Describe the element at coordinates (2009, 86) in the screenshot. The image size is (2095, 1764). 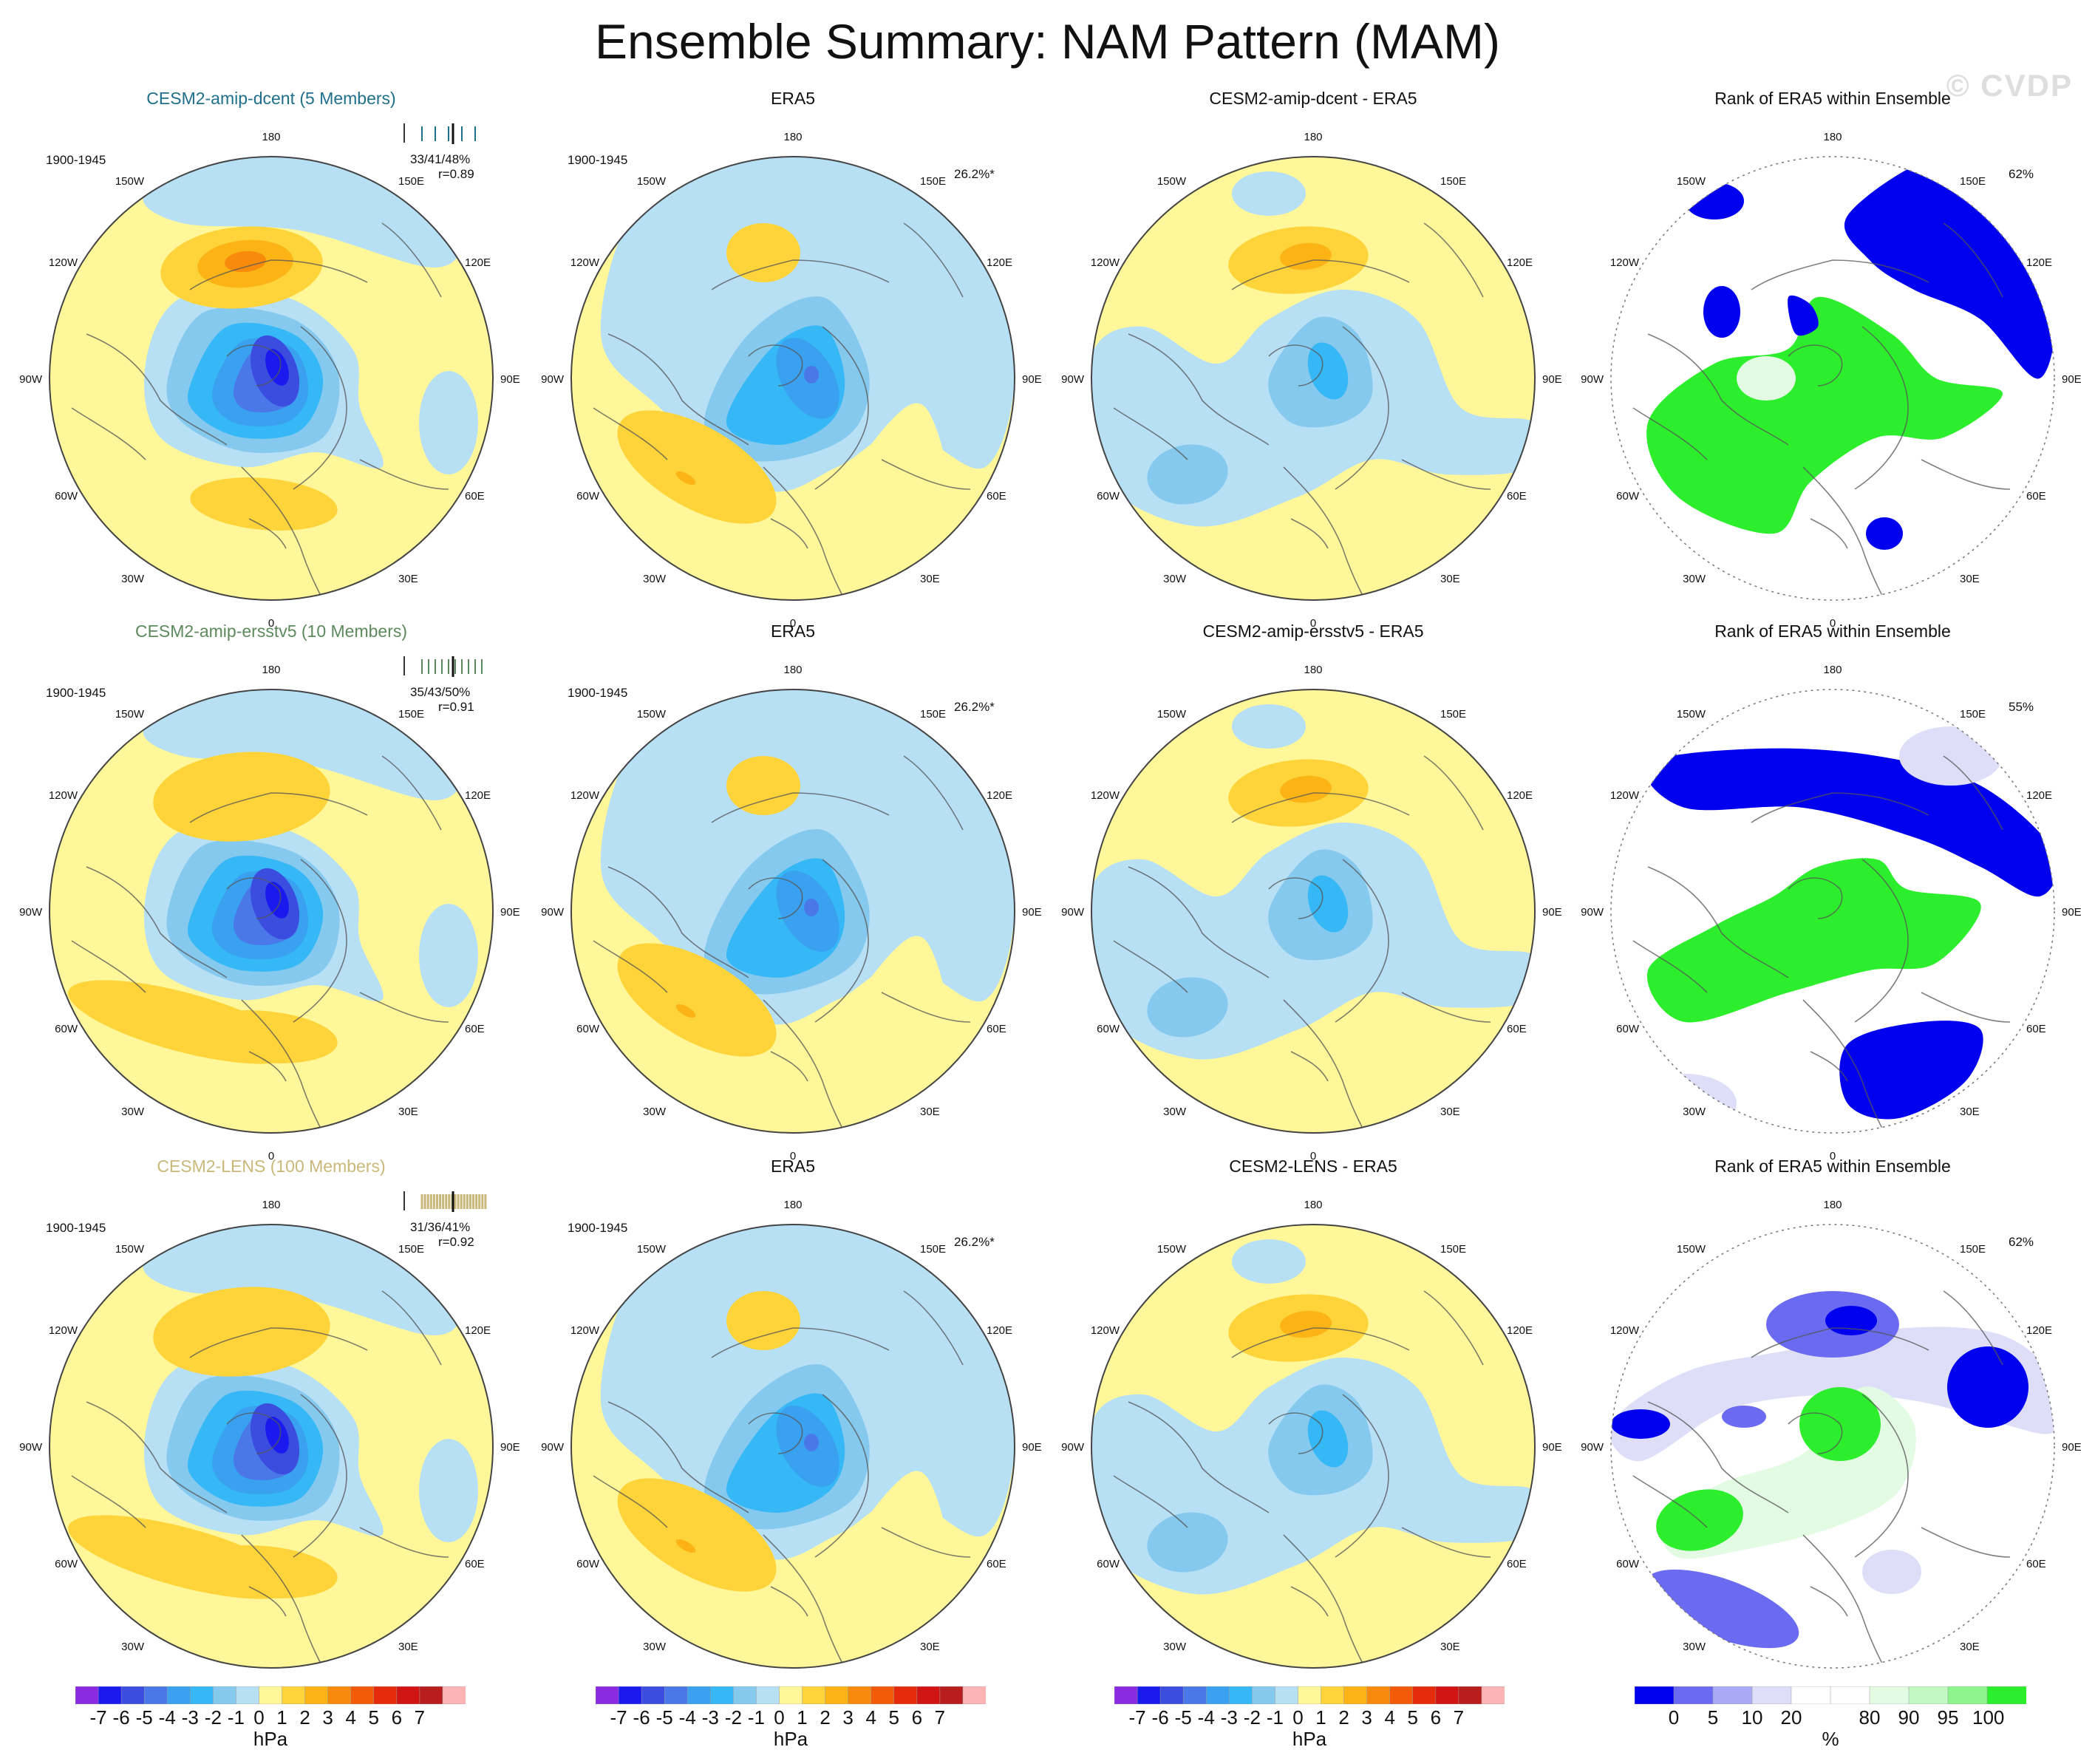
I see `watermark: © CVDP` at that location.